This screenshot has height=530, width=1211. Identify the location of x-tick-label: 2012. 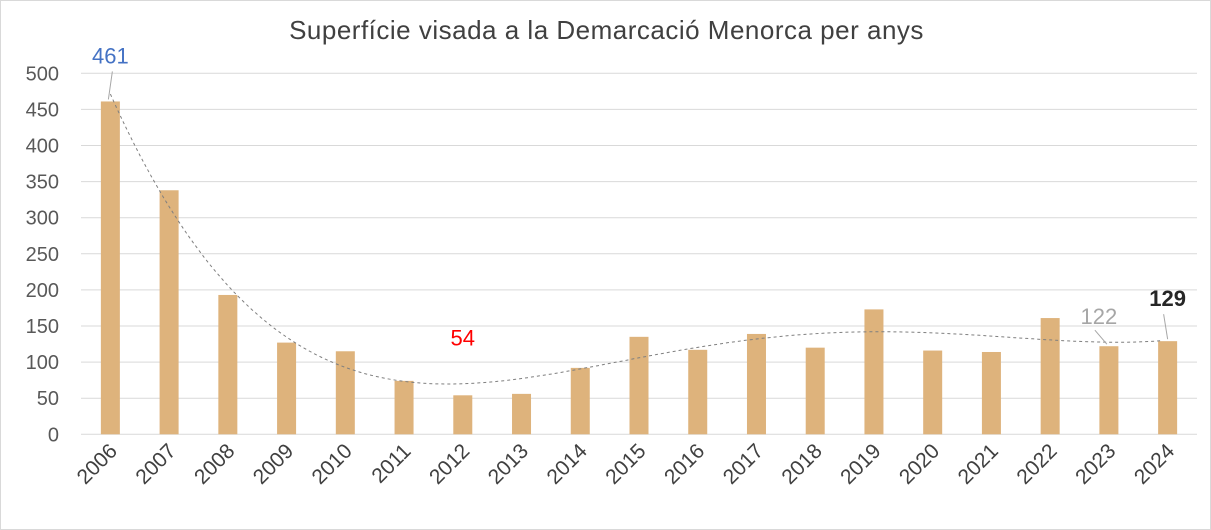
(449, 464).